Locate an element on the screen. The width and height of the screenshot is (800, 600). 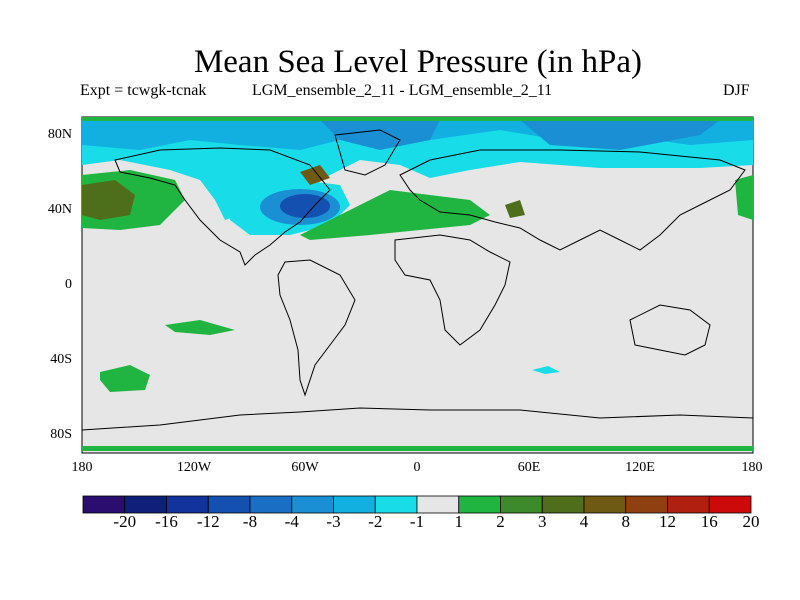
antarctica-outline is located at coordinates (417, 419).